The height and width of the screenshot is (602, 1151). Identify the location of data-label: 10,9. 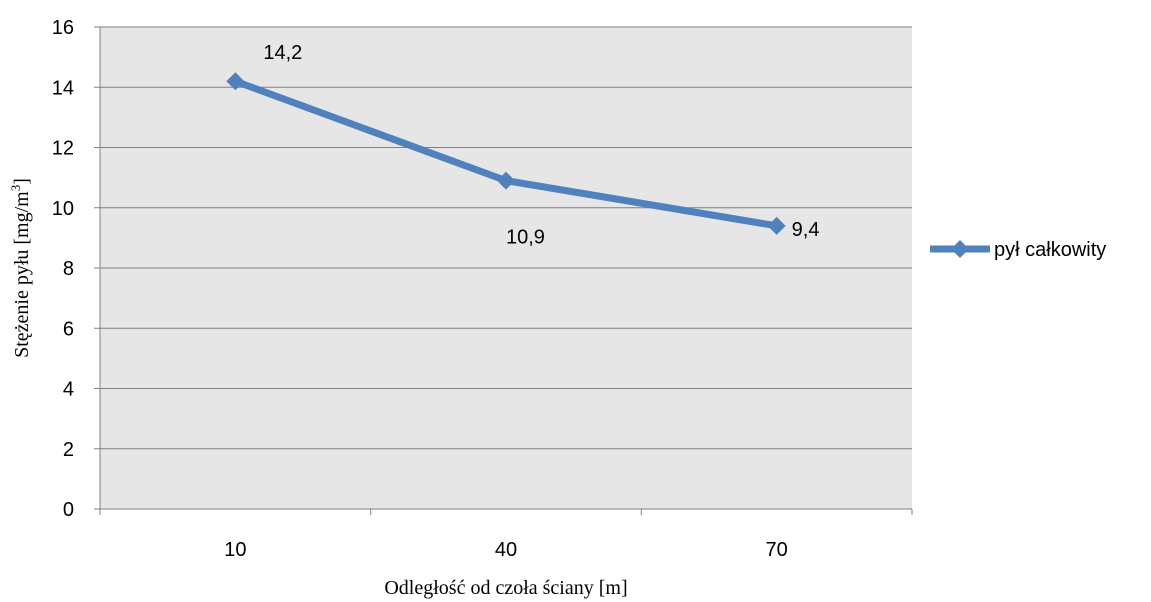
(525, 238).